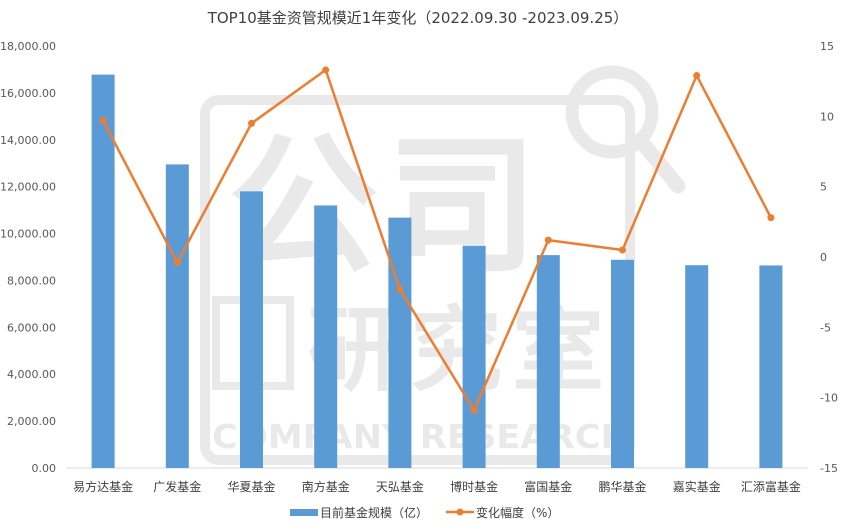 The height and width of the screenshot is (529, 843). What do you see at coordinates (400, 486) in the screenshot?
I see `category-label: 天弘基金` at bounding box center [400, 486].